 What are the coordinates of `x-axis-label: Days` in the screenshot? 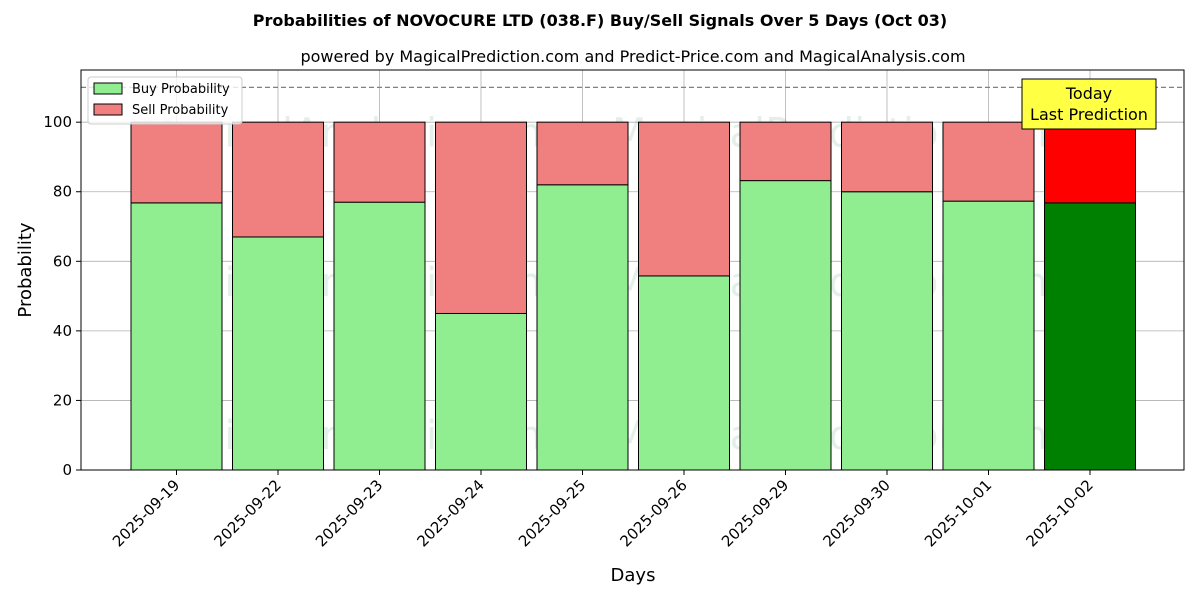 It's located at (633, 575).